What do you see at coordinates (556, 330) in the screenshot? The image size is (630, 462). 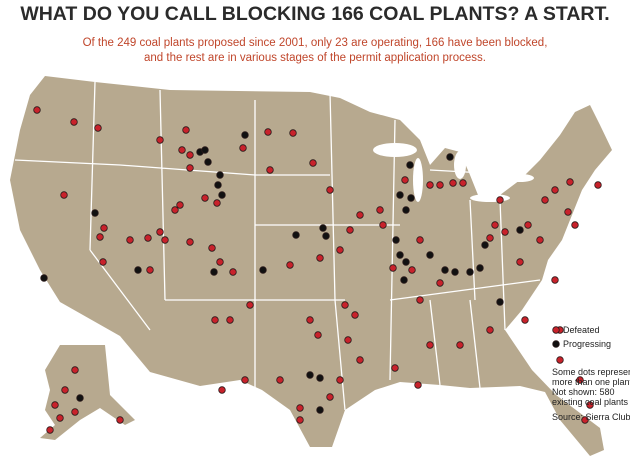 I see `legend-swatch` at bounding box center [556, 330].